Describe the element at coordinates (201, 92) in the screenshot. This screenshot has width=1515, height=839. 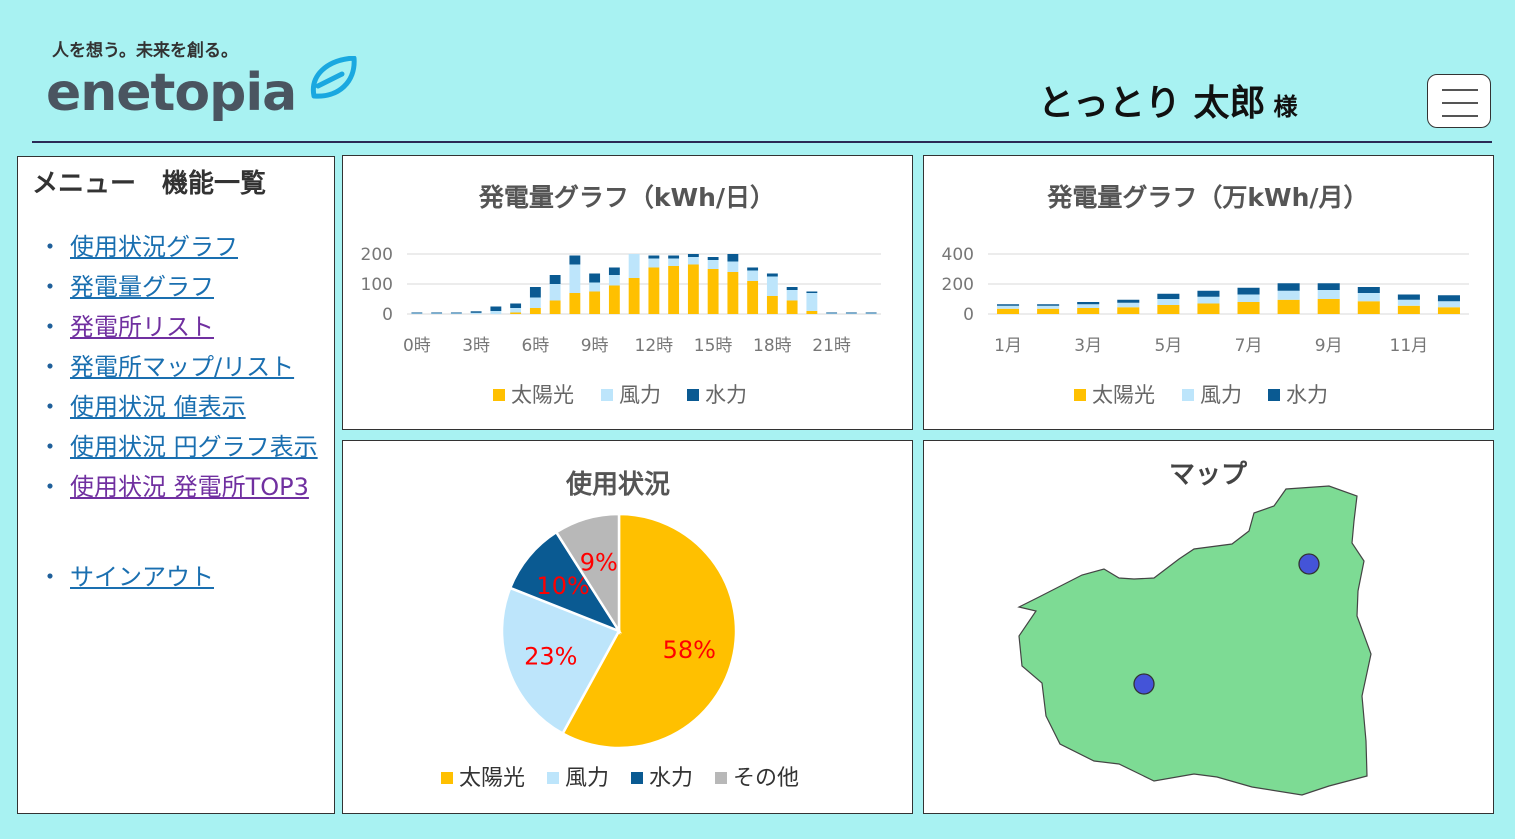
I see `logo: enetopia` at that location.